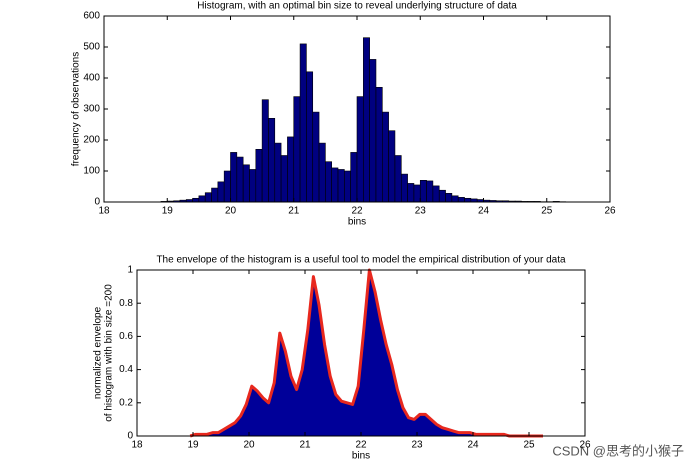  I want to click on y-axis-label: normalized envelope, so click(98, 352).